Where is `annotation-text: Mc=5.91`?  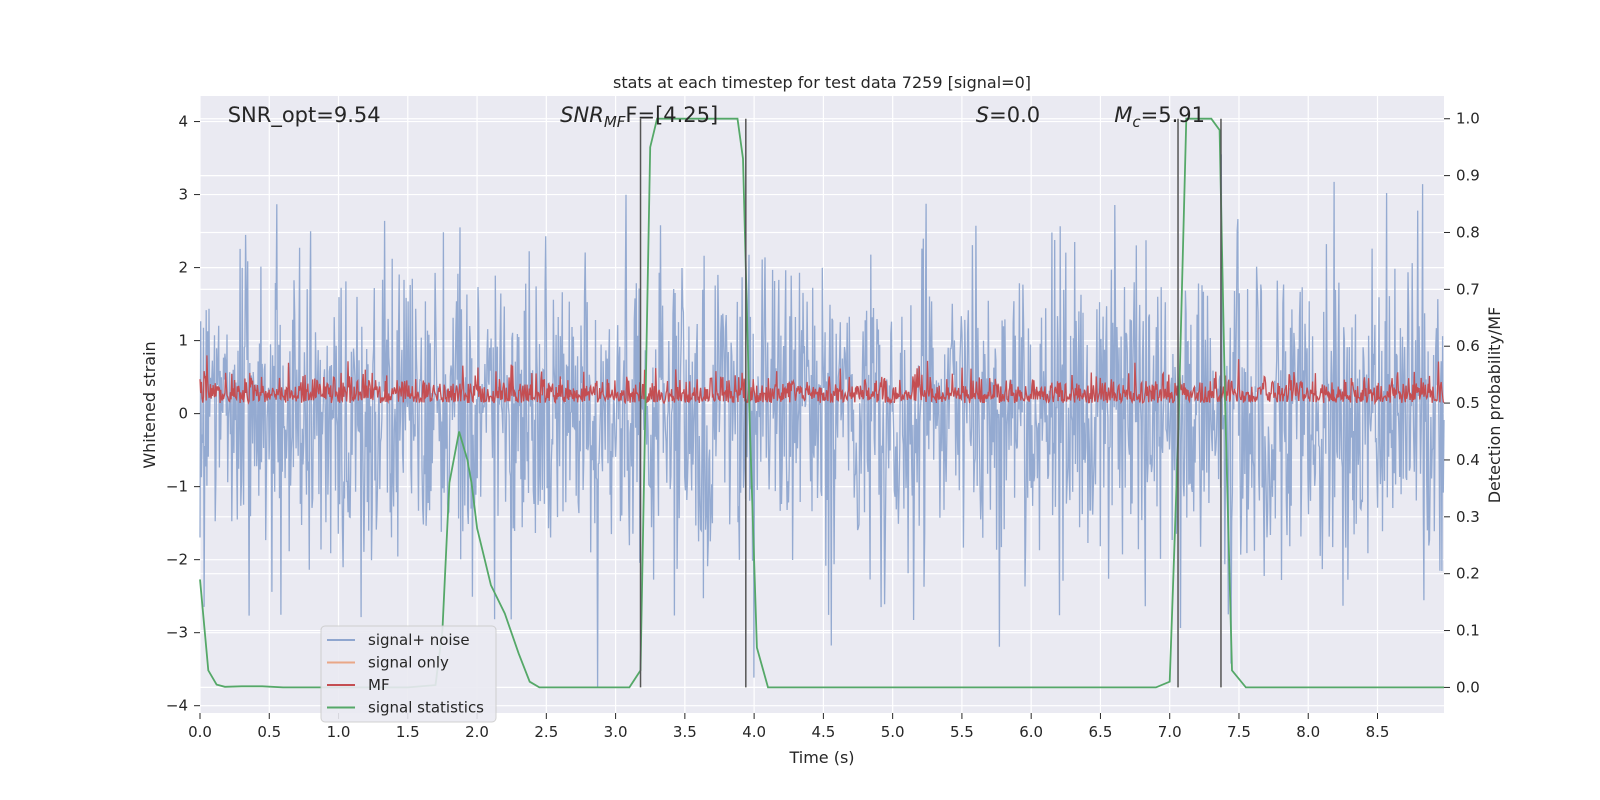
annotation-text: Mc=5.91 is located at coordinates (1159, 117).